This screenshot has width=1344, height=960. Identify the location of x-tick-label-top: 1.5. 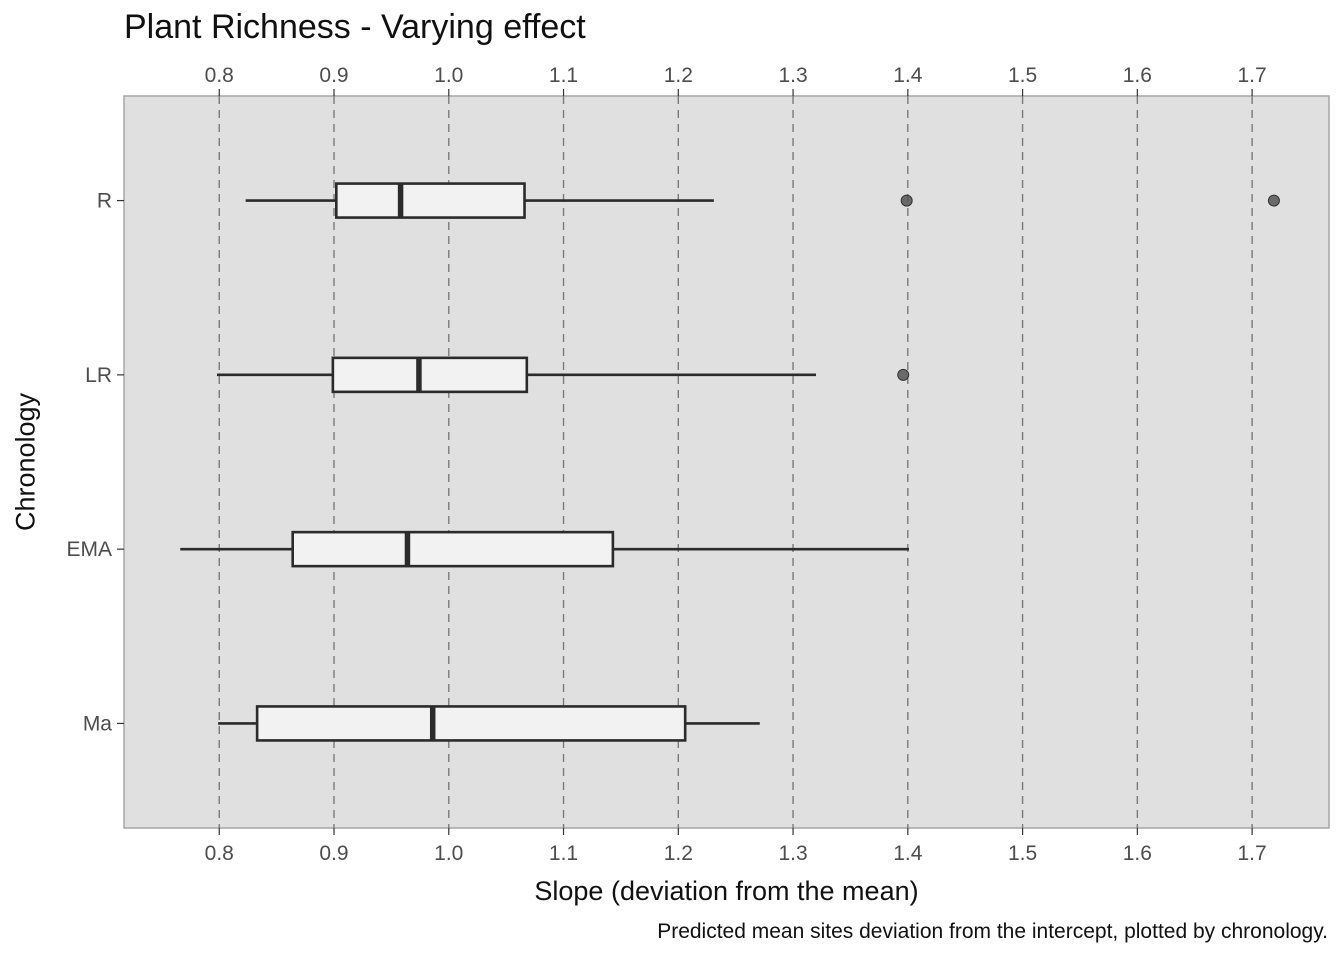
(1022, 75).